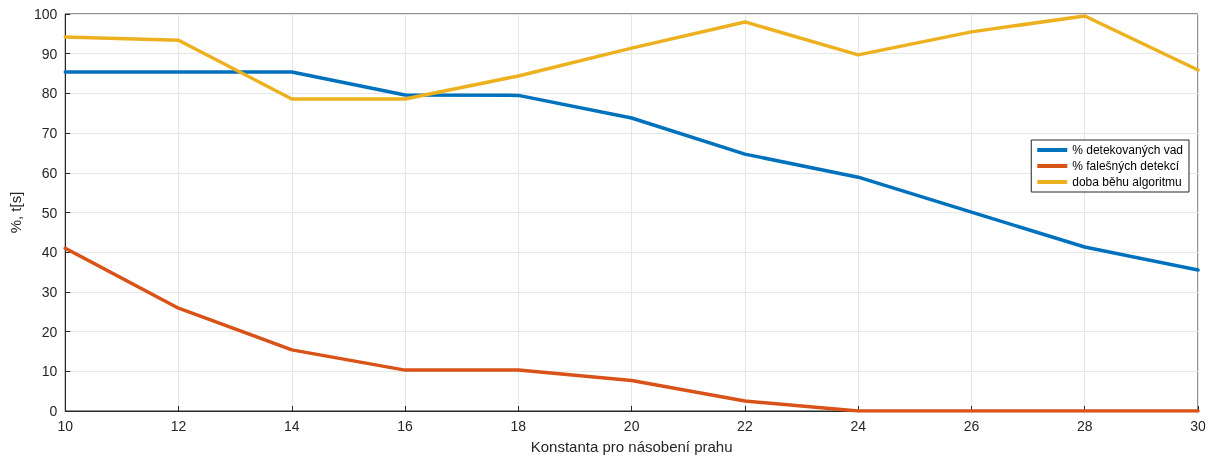 This screenshot has height=461, width=1211. What do you see at coordinates (49, 371) in the screenshot?
I see `y-tick-label: 10` at bounding box center [49, 371].